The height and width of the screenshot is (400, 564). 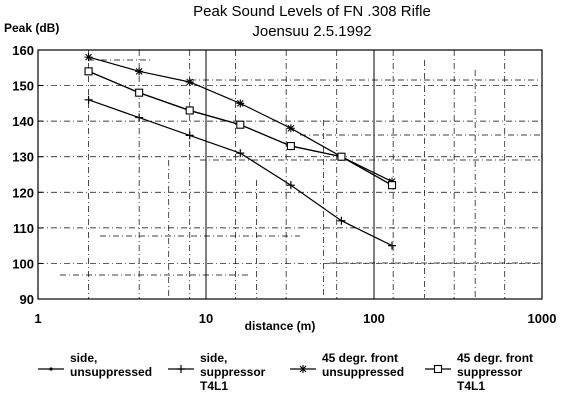 What do you see at coordinates (23, 228) in the screenshot?
I see `y-tick-label: 110` at bounding box center [23, 228].